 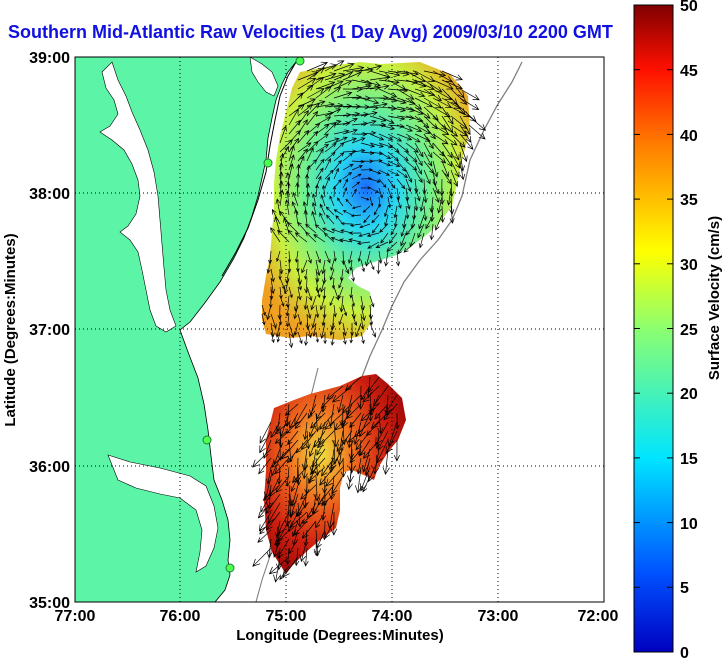 I want to click on lon-tick-label: 76:00, so click(x=180, y=616).